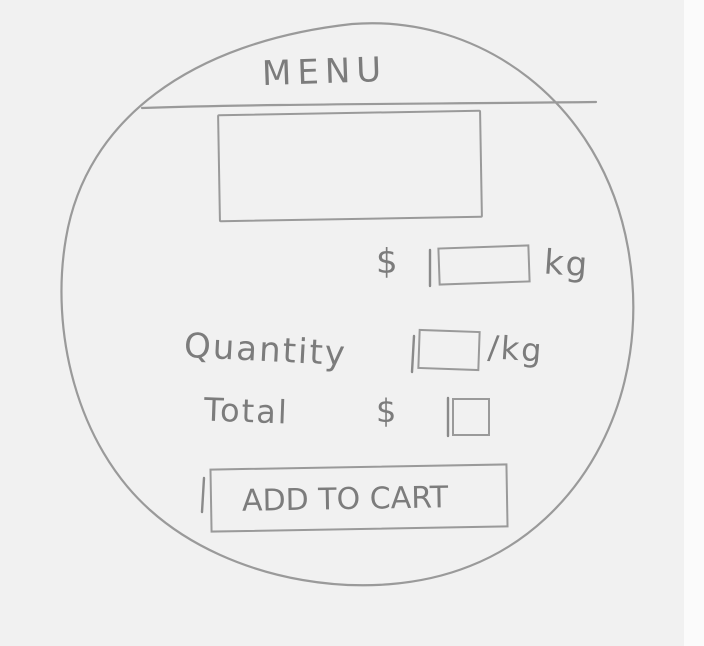  I want to click on price-unit-label: kg, so click(566, 264).